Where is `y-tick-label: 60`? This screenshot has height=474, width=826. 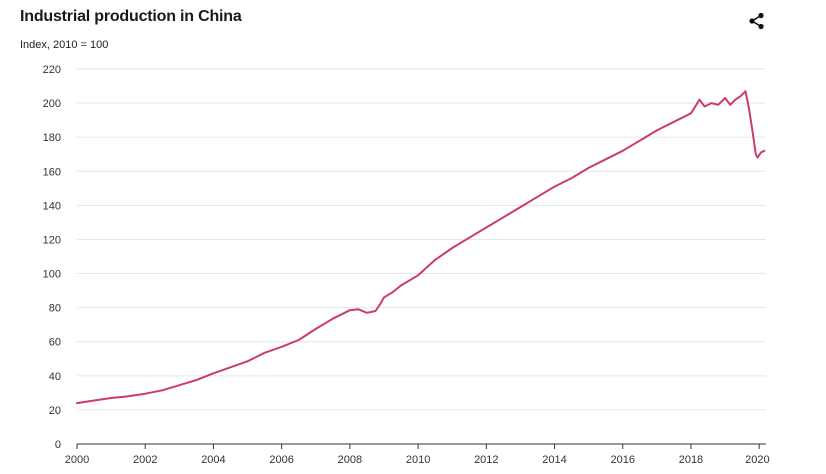 y-tick-label: 60 is located at coordinates (55, 343).